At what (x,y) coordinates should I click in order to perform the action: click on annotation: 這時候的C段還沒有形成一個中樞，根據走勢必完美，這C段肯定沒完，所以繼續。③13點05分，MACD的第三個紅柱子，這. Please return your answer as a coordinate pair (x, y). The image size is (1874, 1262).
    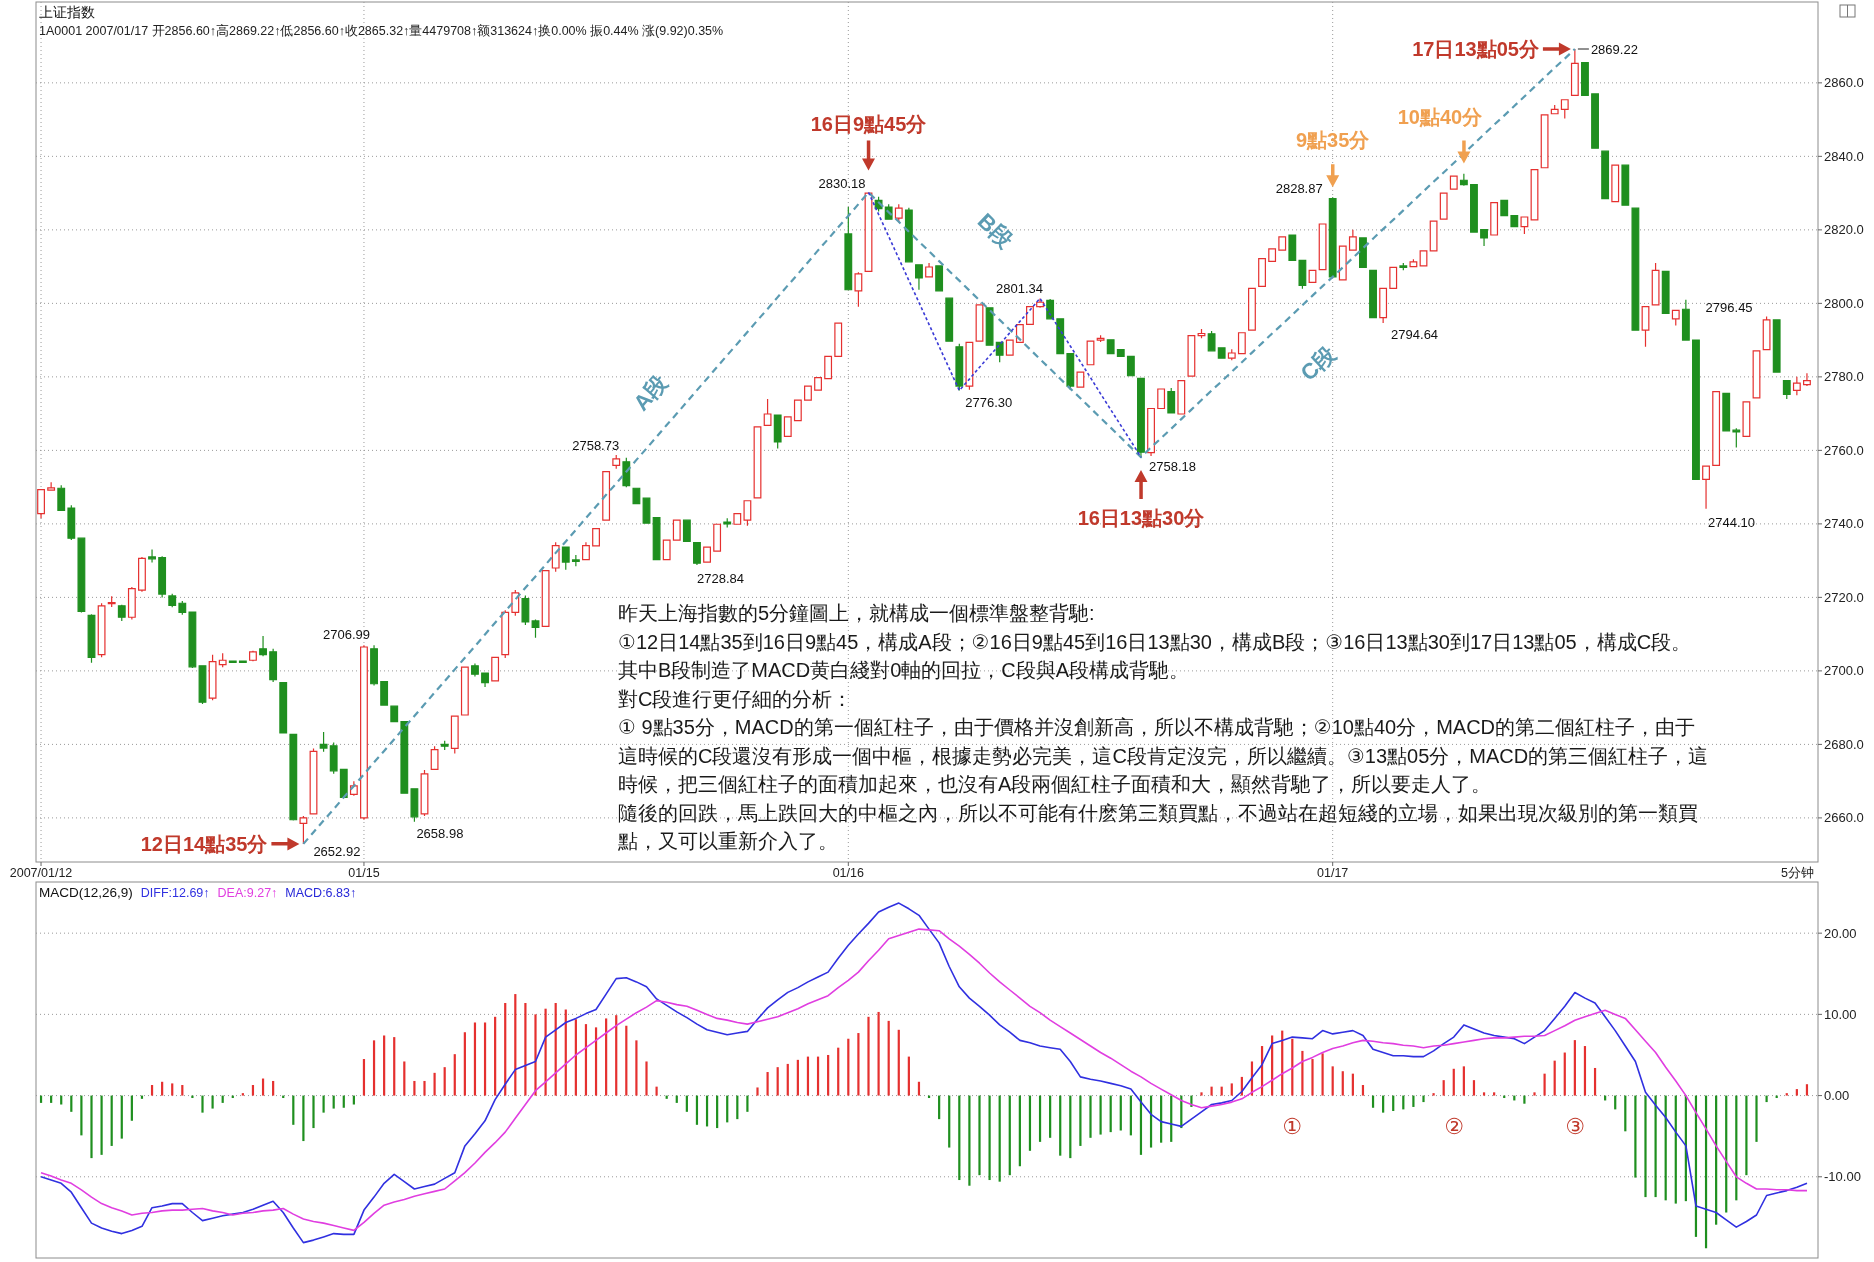
    Looking at the image, I should click on (1163, 755).